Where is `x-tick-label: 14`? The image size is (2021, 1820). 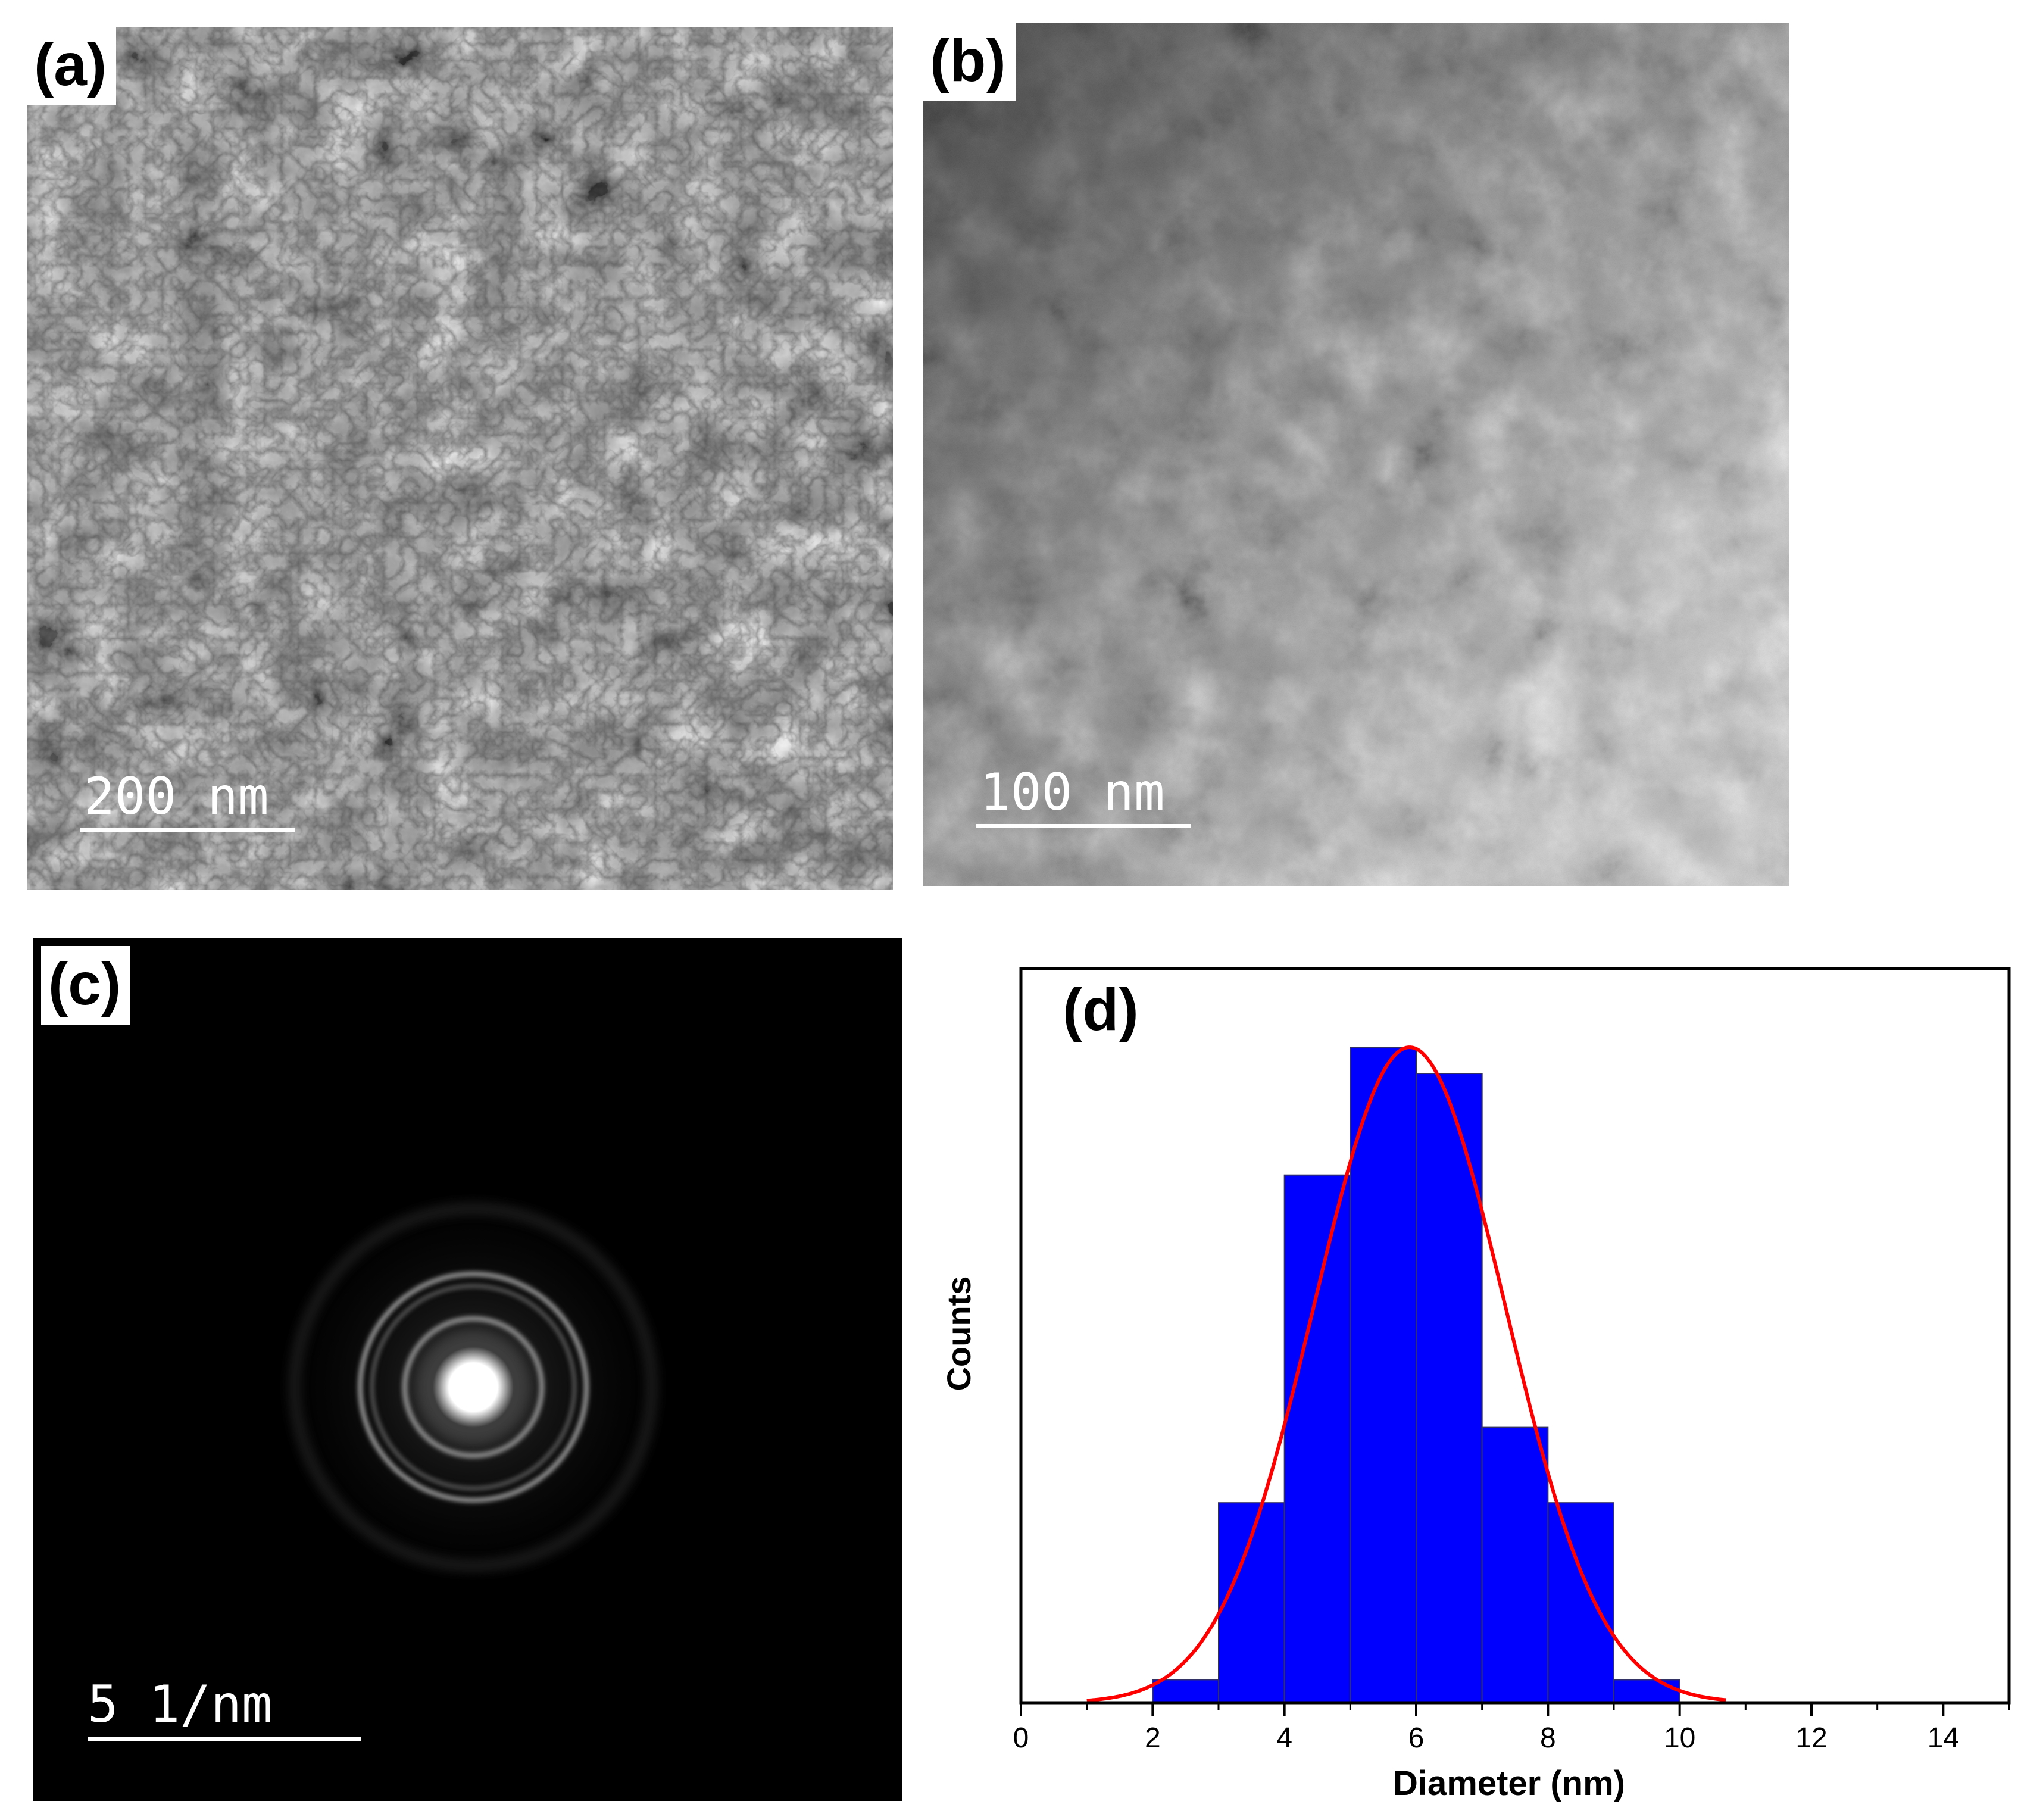 x-tick-label: 14 is located at coordinates (1943, 1738).